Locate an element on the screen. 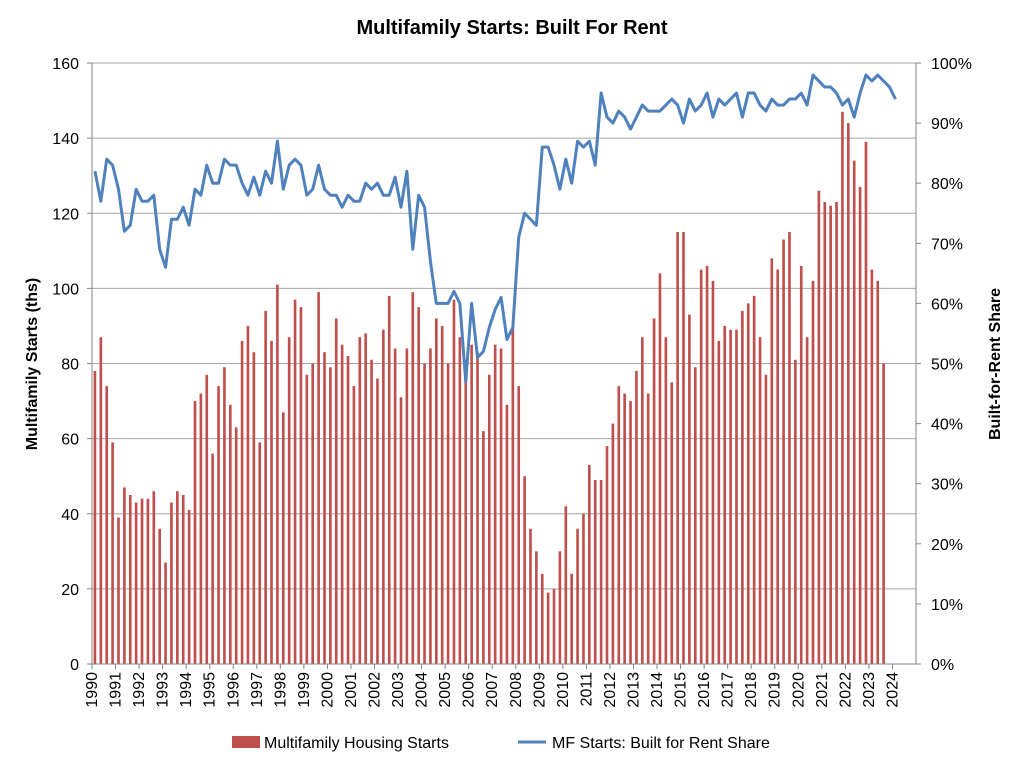 The width and height of the screenshot is (1024, 768). left-tick-label: 20 is located at coordinates (70, 590).